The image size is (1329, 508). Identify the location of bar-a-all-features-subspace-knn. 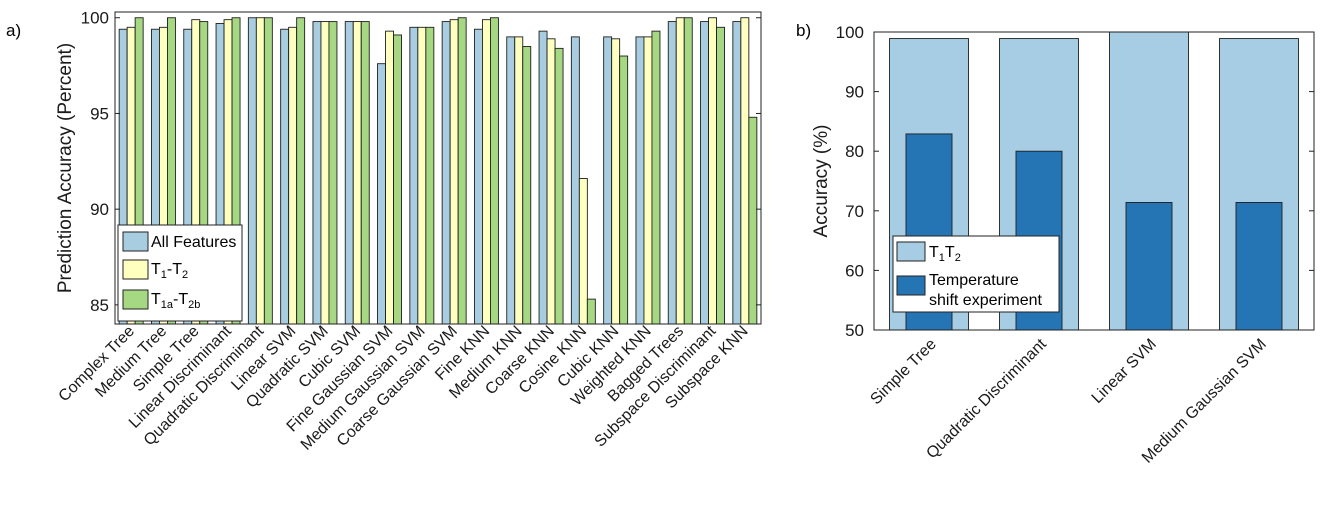
(737, 173).